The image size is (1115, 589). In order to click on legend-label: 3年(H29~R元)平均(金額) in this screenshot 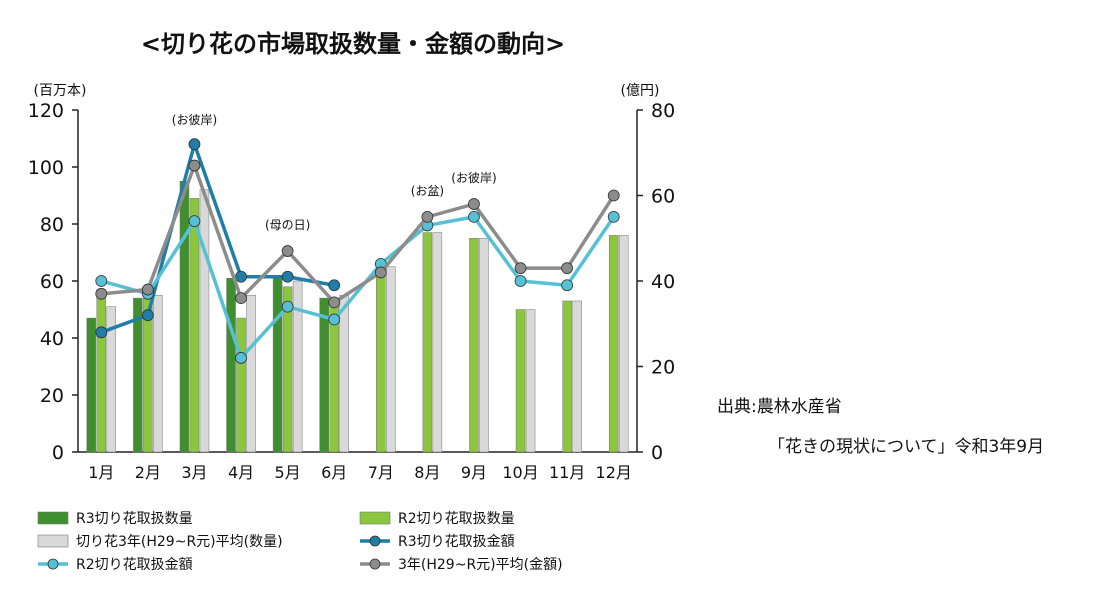, I will do `click(480, 565)`.